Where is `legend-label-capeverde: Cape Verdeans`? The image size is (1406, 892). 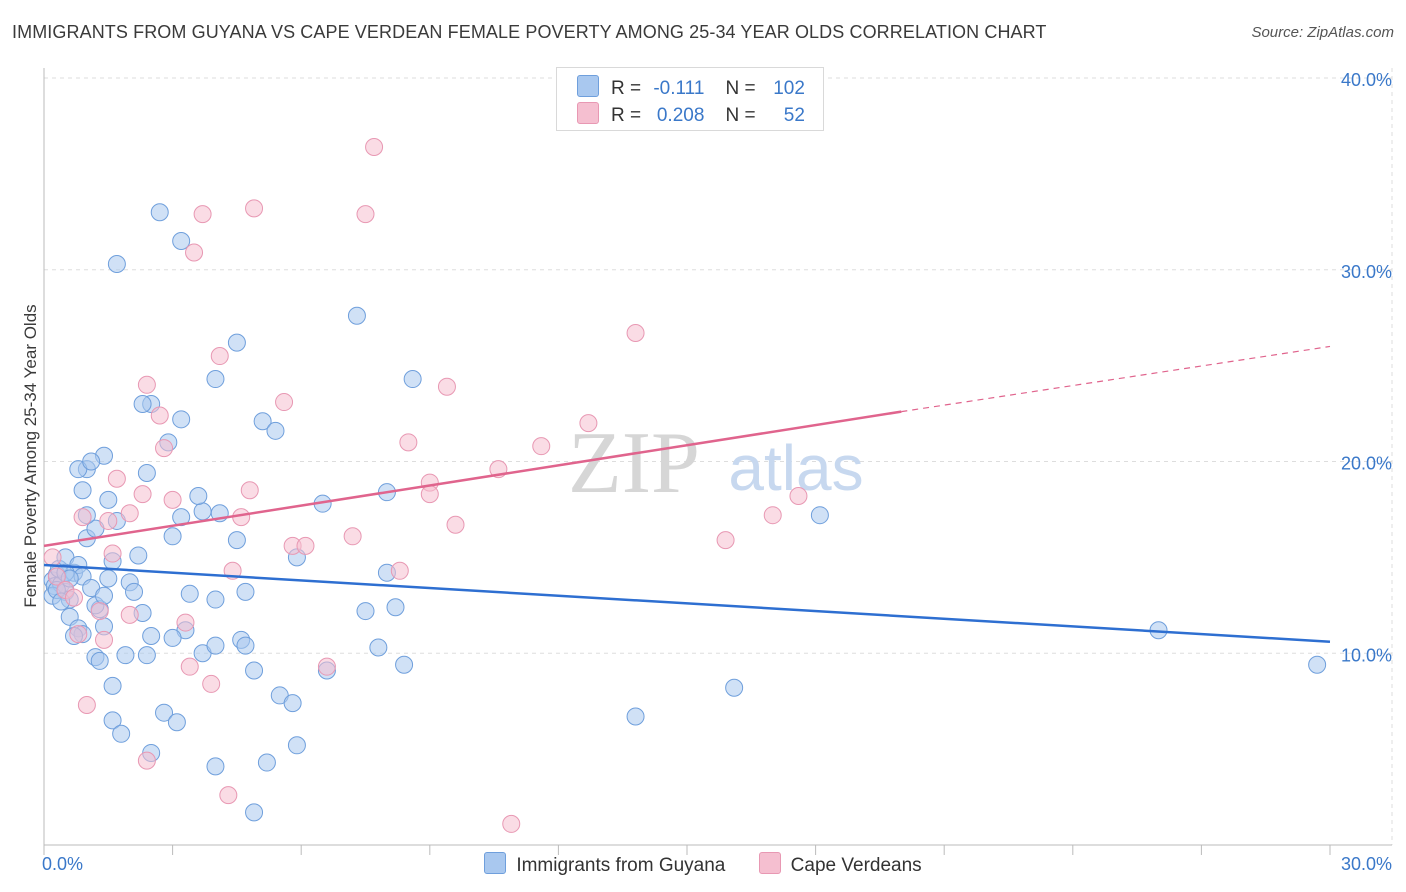
legend-label-capeverde: Cape Verdeans is located at coordinates (856, 865).